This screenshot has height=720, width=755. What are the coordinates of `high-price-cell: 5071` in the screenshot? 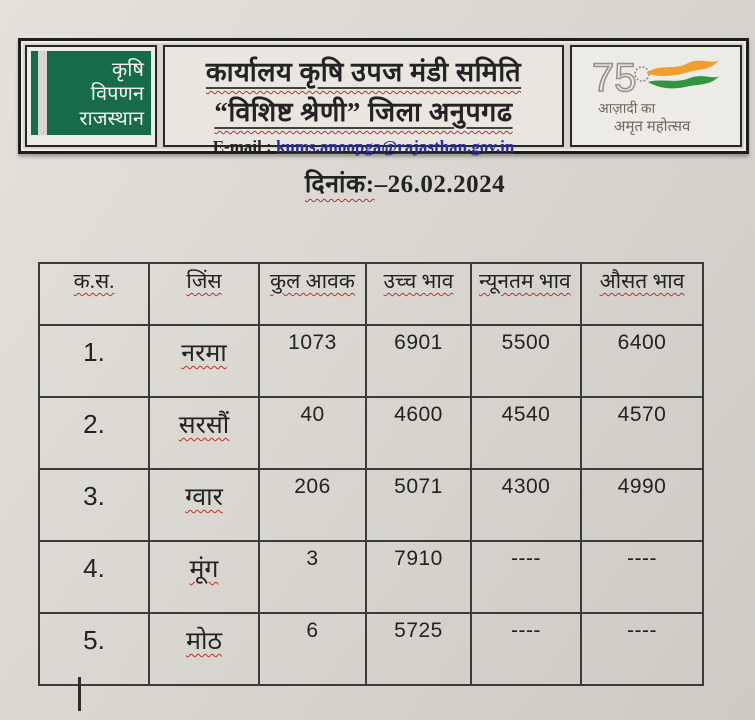 It's located at (418, 505).